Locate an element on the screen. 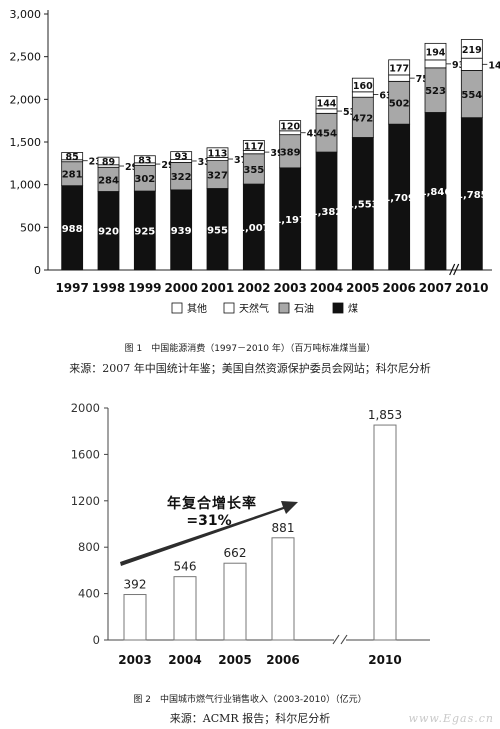 The width and height of the screenshot is (500, 729). data-label: 662 is located at coordinates (235, 553).